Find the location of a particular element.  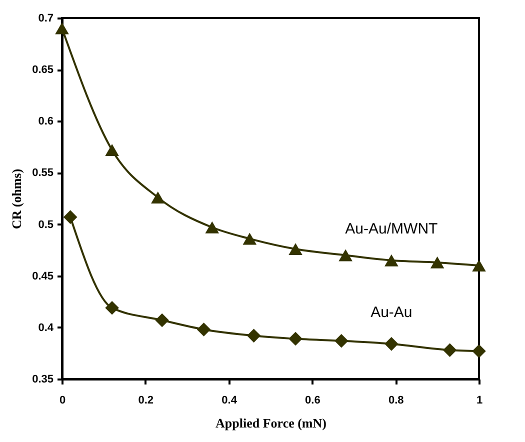

x-tick-label: 0.4 is located at coordinates (230, 400).